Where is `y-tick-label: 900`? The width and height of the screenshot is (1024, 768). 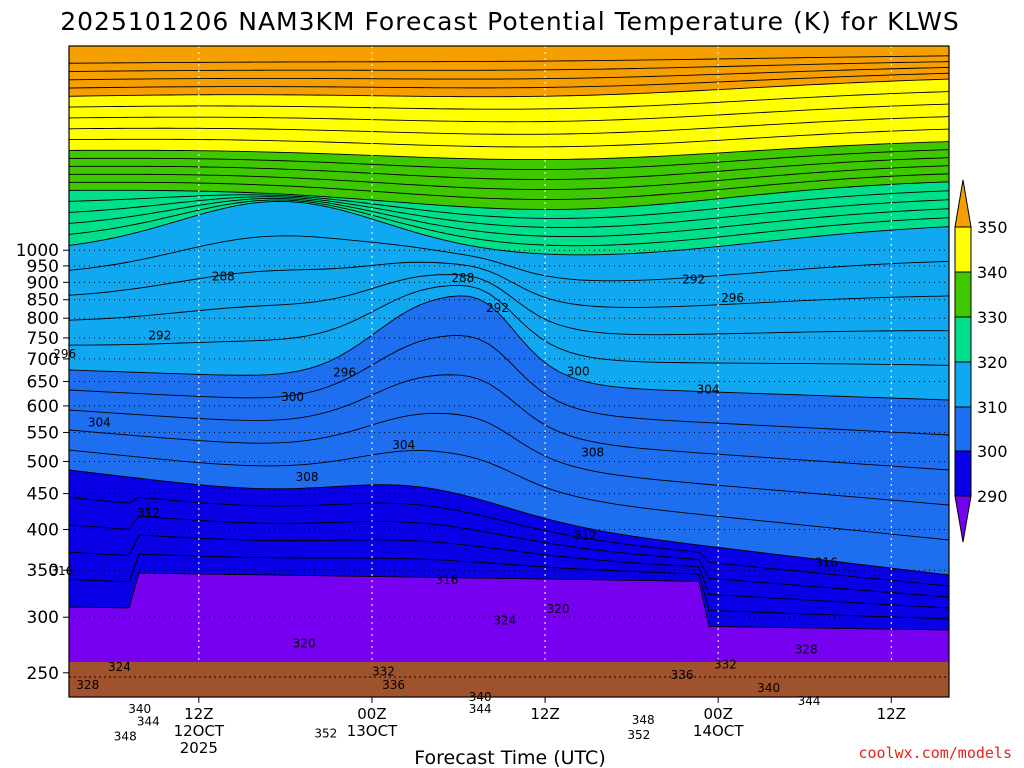 y-tick-label: 900 is located at coordinates (43, 283).